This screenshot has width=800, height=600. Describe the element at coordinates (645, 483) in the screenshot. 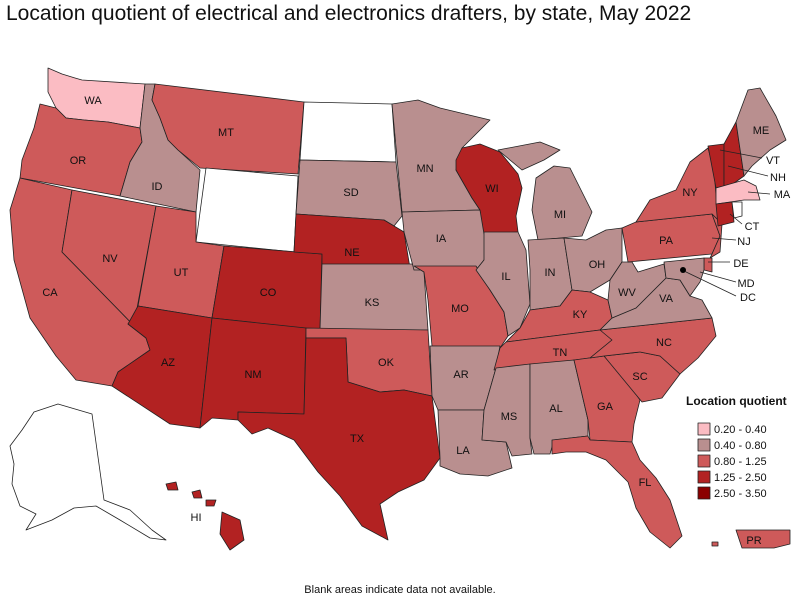

I see `label-FL: FL` at that location.